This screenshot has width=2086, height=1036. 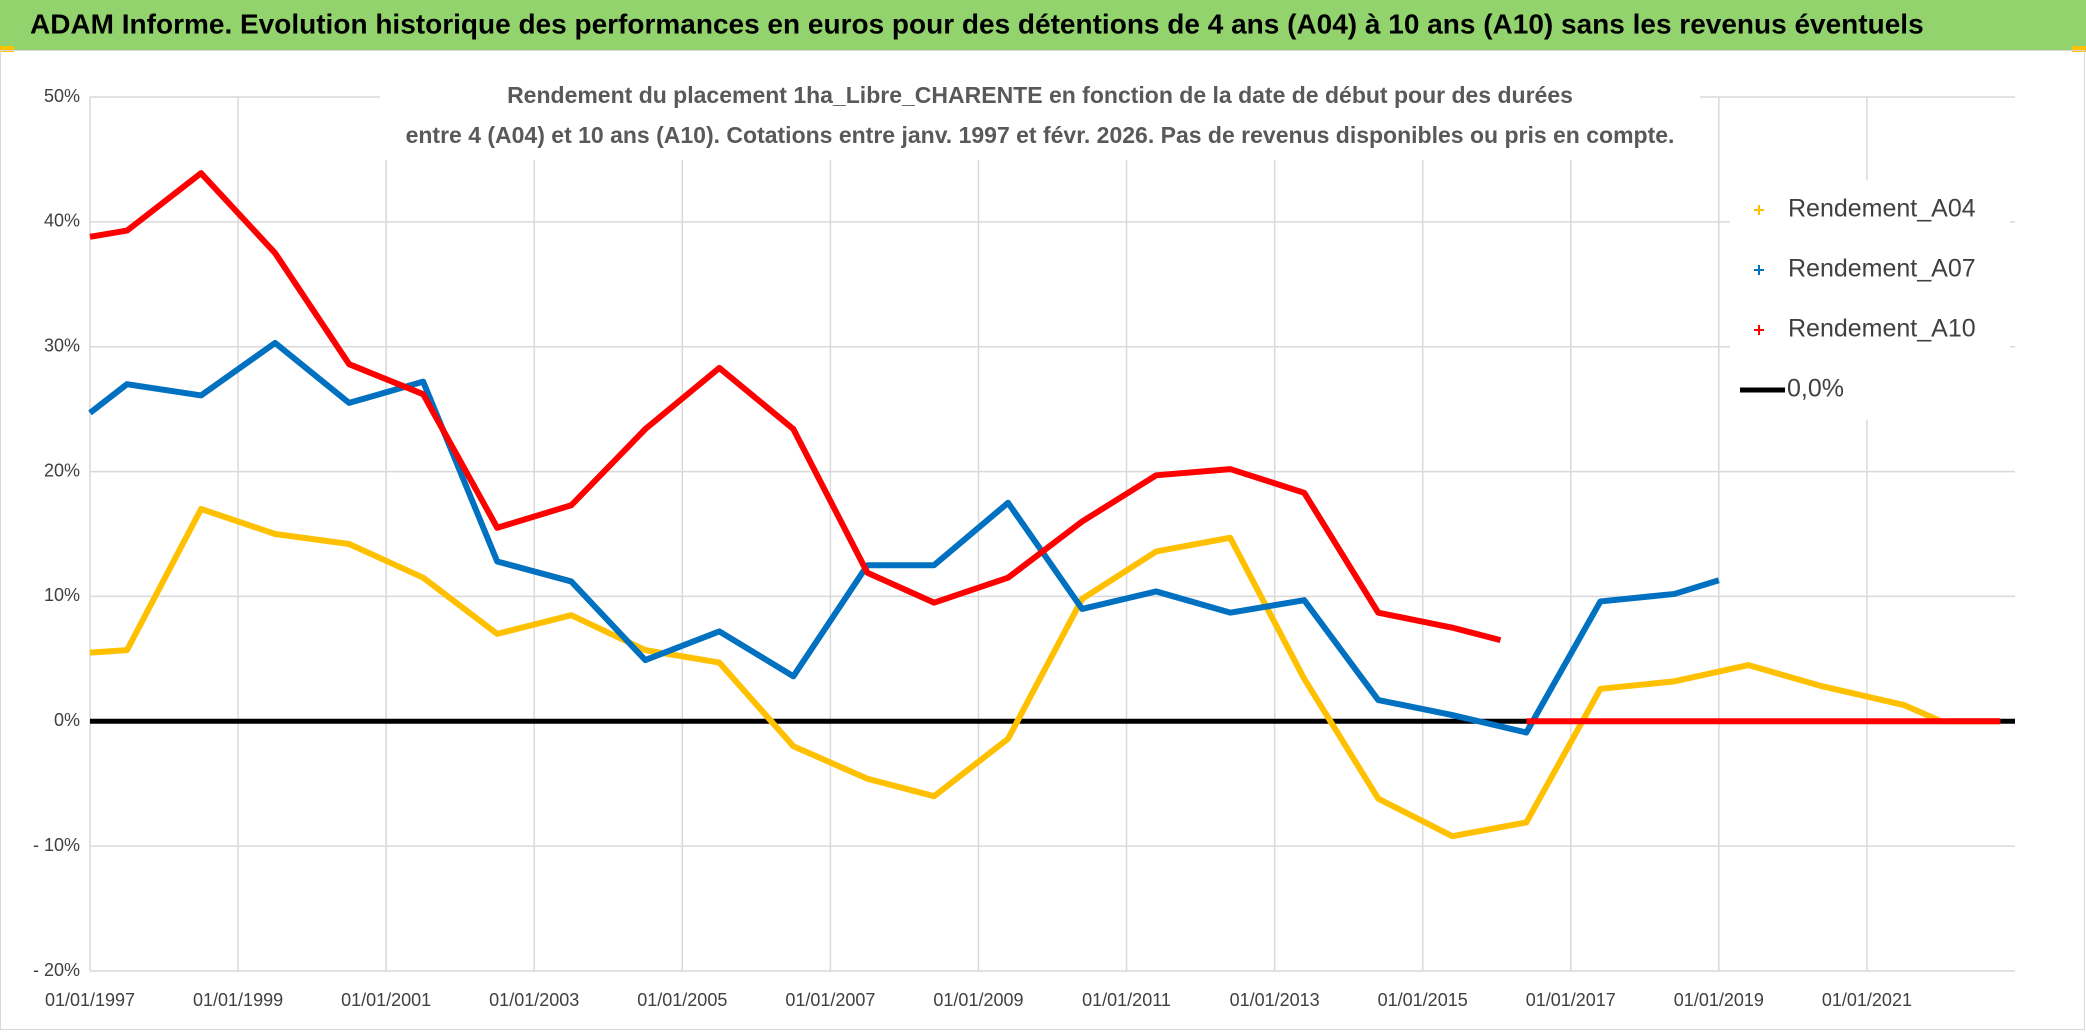 I want to click on x-tick-label: 01/01/2003, so click(x=534, y=1000).